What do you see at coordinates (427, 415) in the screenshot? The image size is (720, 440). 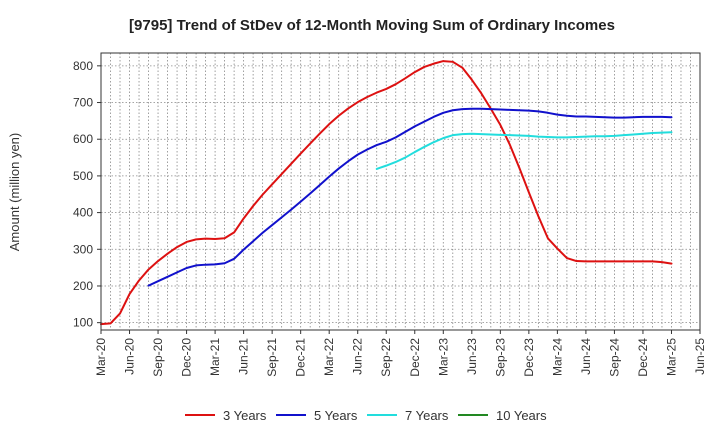 I see `legend-label-7-years: 7 Years` at bounding box center [427, 415].